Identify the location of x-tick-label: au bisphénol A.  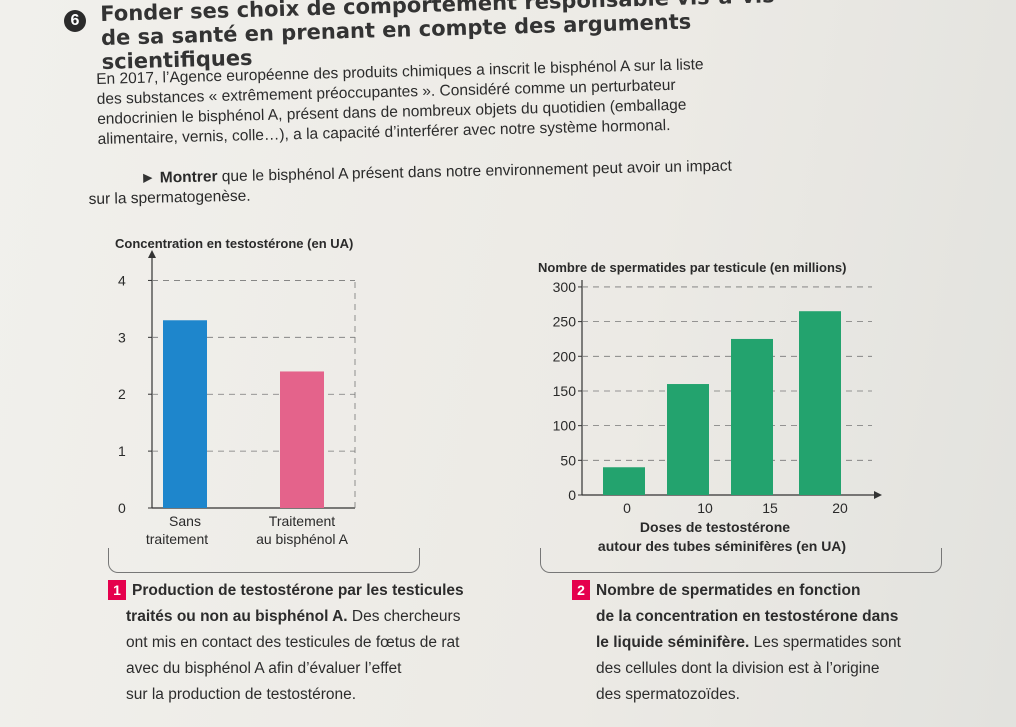
(302, 539).